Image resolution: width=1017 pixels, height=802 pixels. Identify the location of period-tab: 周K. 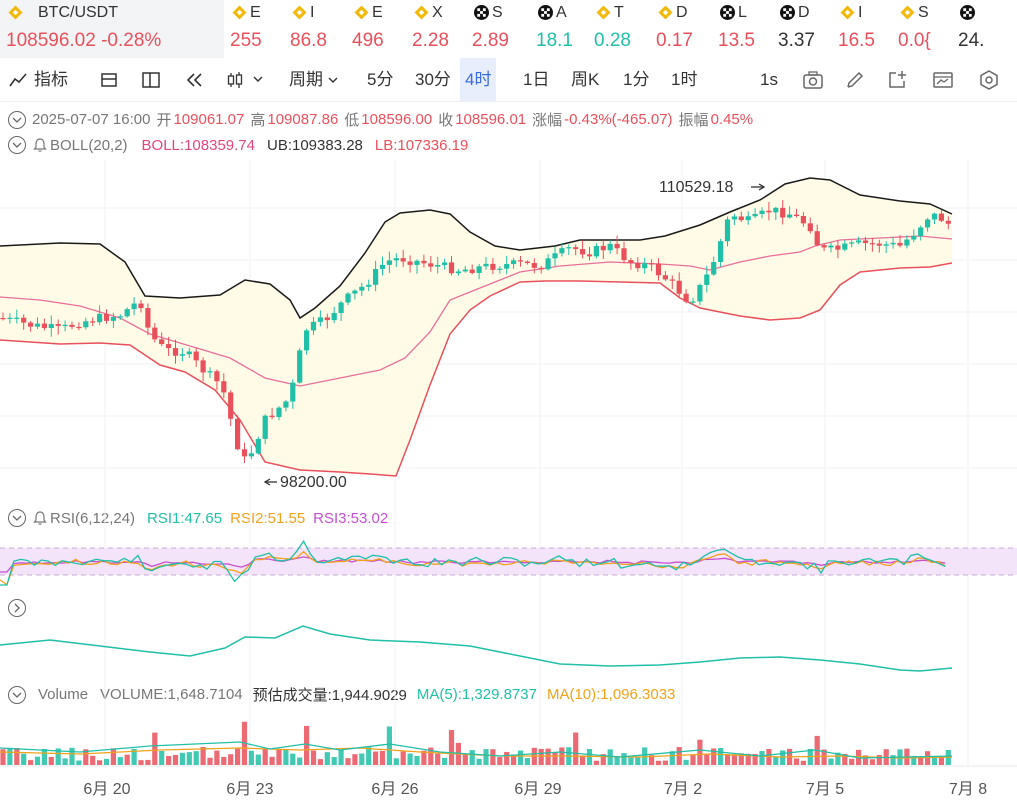
(585, 79).